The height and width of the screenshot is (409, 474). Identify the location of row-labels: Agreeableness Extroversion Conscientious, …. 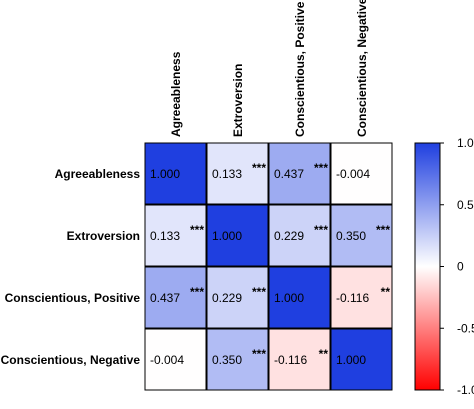
(71, 267).